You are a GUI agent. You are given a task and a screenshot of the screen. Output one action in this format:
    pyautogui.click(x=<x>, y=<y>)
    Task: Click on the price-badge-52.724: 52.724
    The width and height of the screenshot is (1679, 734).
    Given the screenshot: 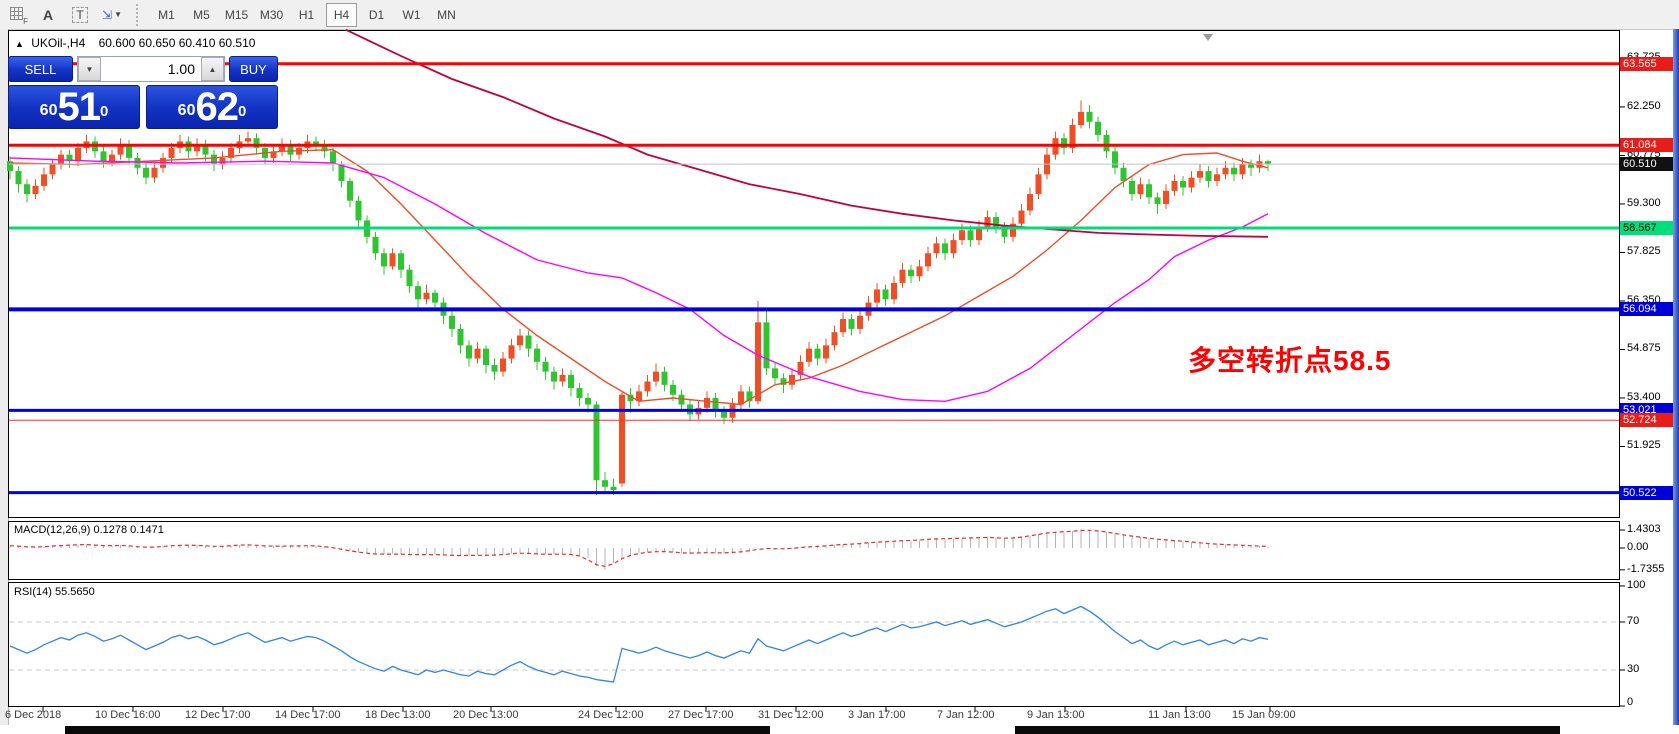 What is the action you would take?
    pyautogui.click(x=1646, y=420)
    